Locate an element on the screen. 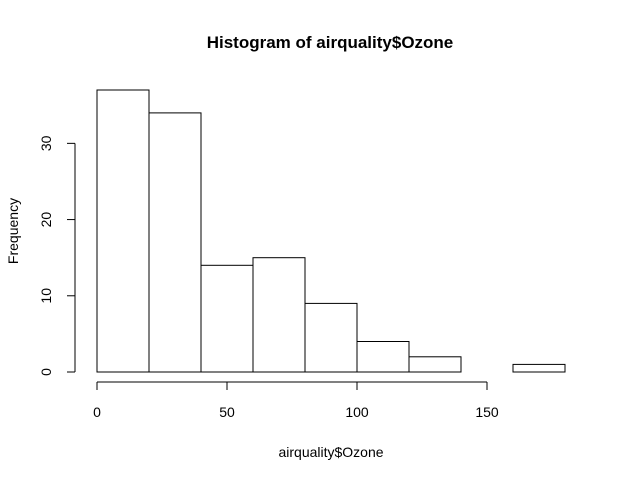  y-tick-label: 0 is located at coordinates (46, 372).